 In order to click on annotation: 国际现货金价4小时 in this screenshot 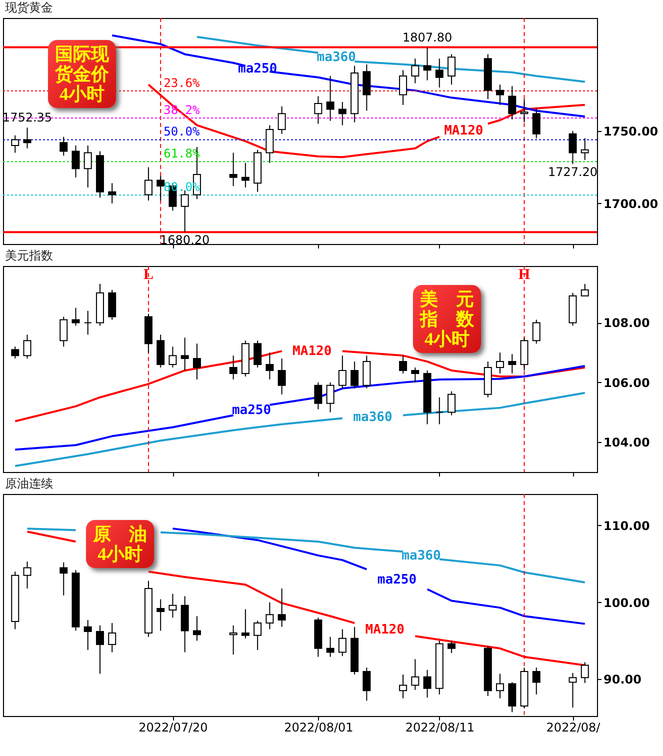, I will do `click(82, 74)`.